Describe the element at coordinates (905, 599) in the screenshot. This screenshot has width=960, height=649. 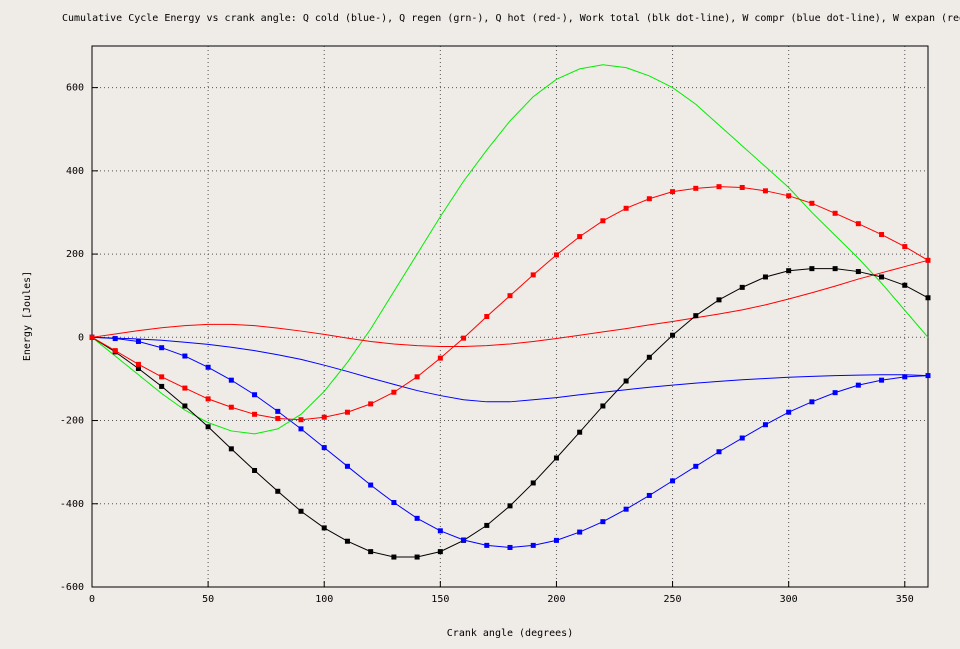
I see `x-tick-label: 350` at that location.